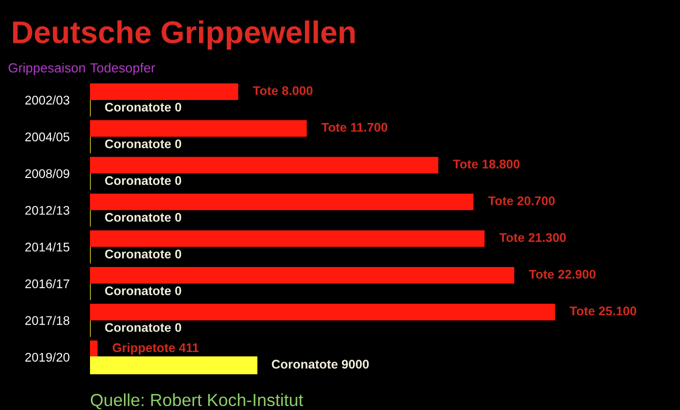  Describe the element at coordinates (354, 127) in the screenshot. I see `data-label: Tote 11.700` at that location.